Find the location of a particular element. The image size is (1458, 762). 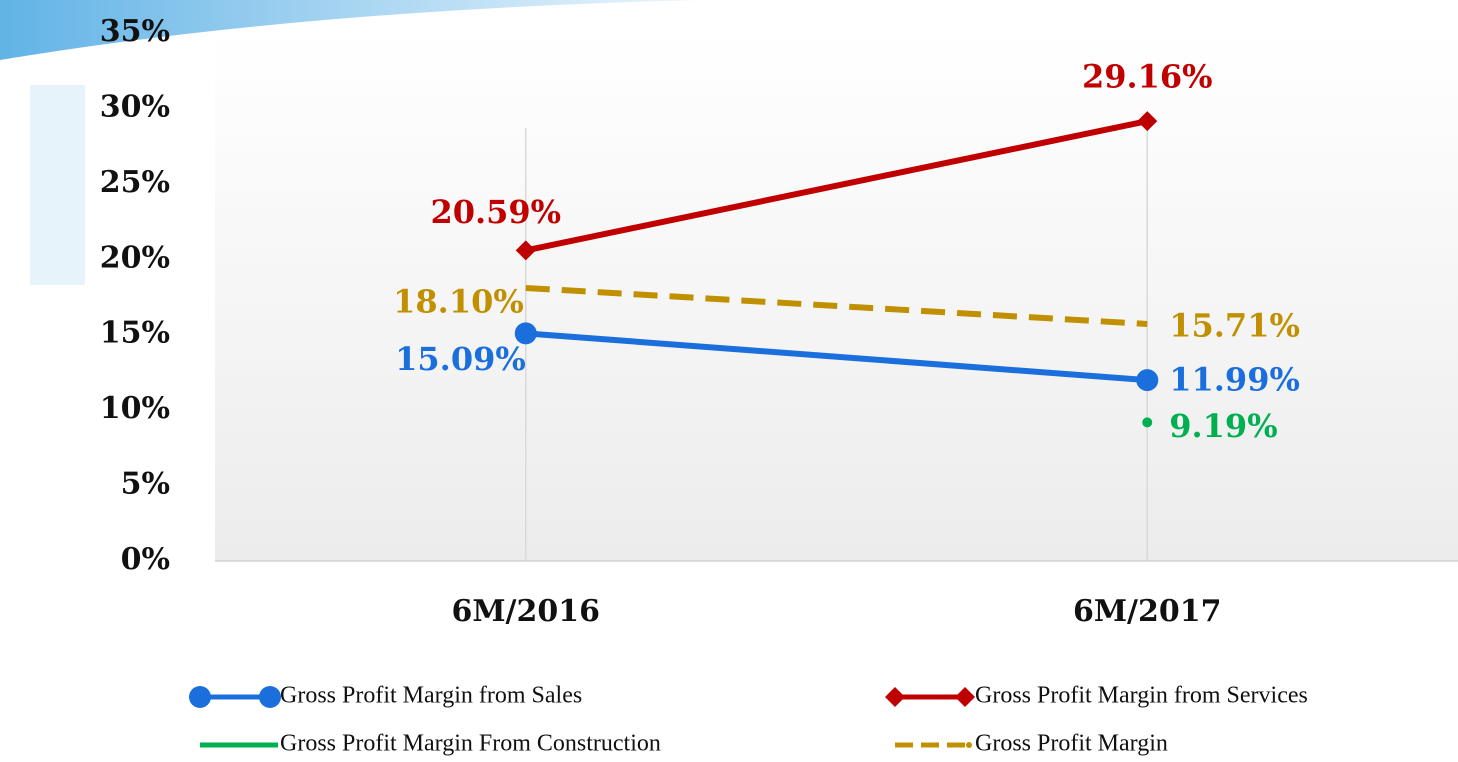

legend-label: Gross Profit Margin is located at coordinates (1071, 744).